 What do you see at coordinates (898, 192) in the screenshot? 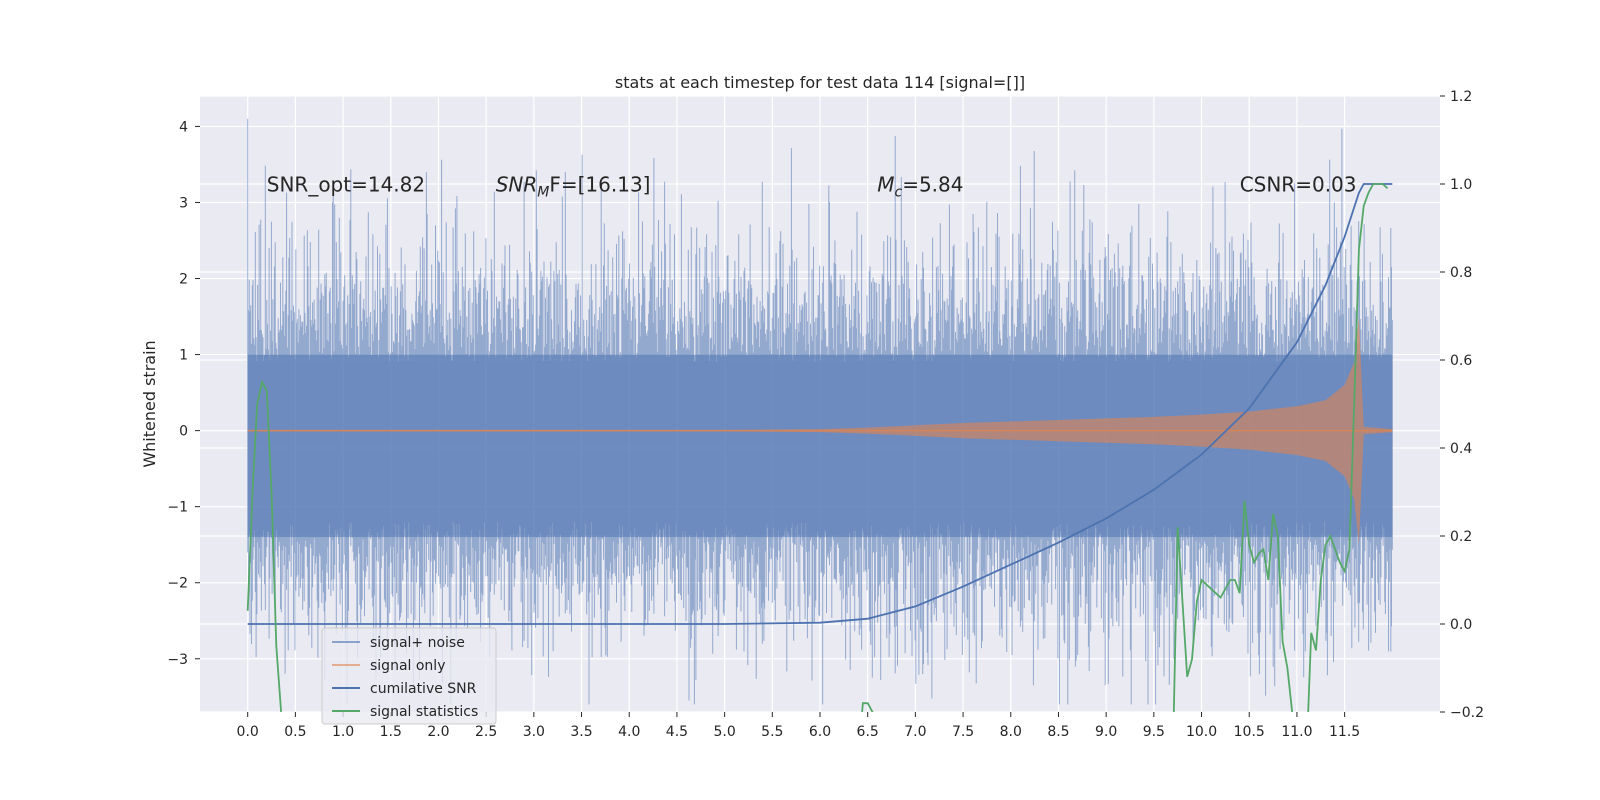
I see `annotation-subscript: c` at bounding box center [898, 192].